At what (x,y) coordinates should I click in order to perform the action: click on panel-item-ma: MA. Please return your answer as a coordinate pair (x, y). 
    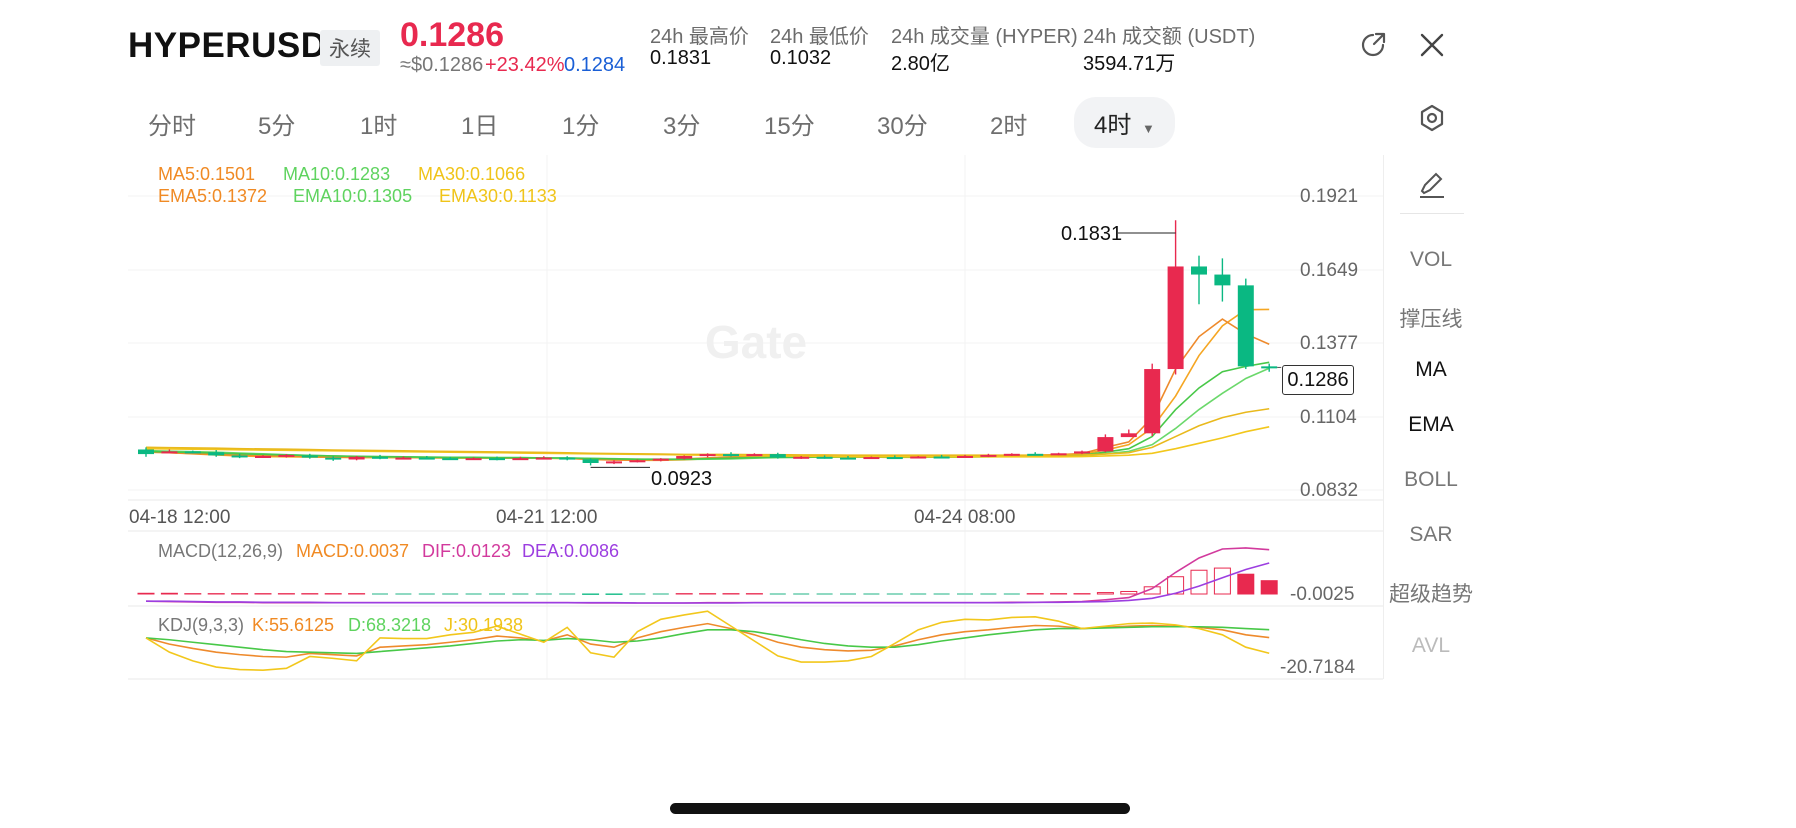
    Looking at the image, I should click on (1431, 369).